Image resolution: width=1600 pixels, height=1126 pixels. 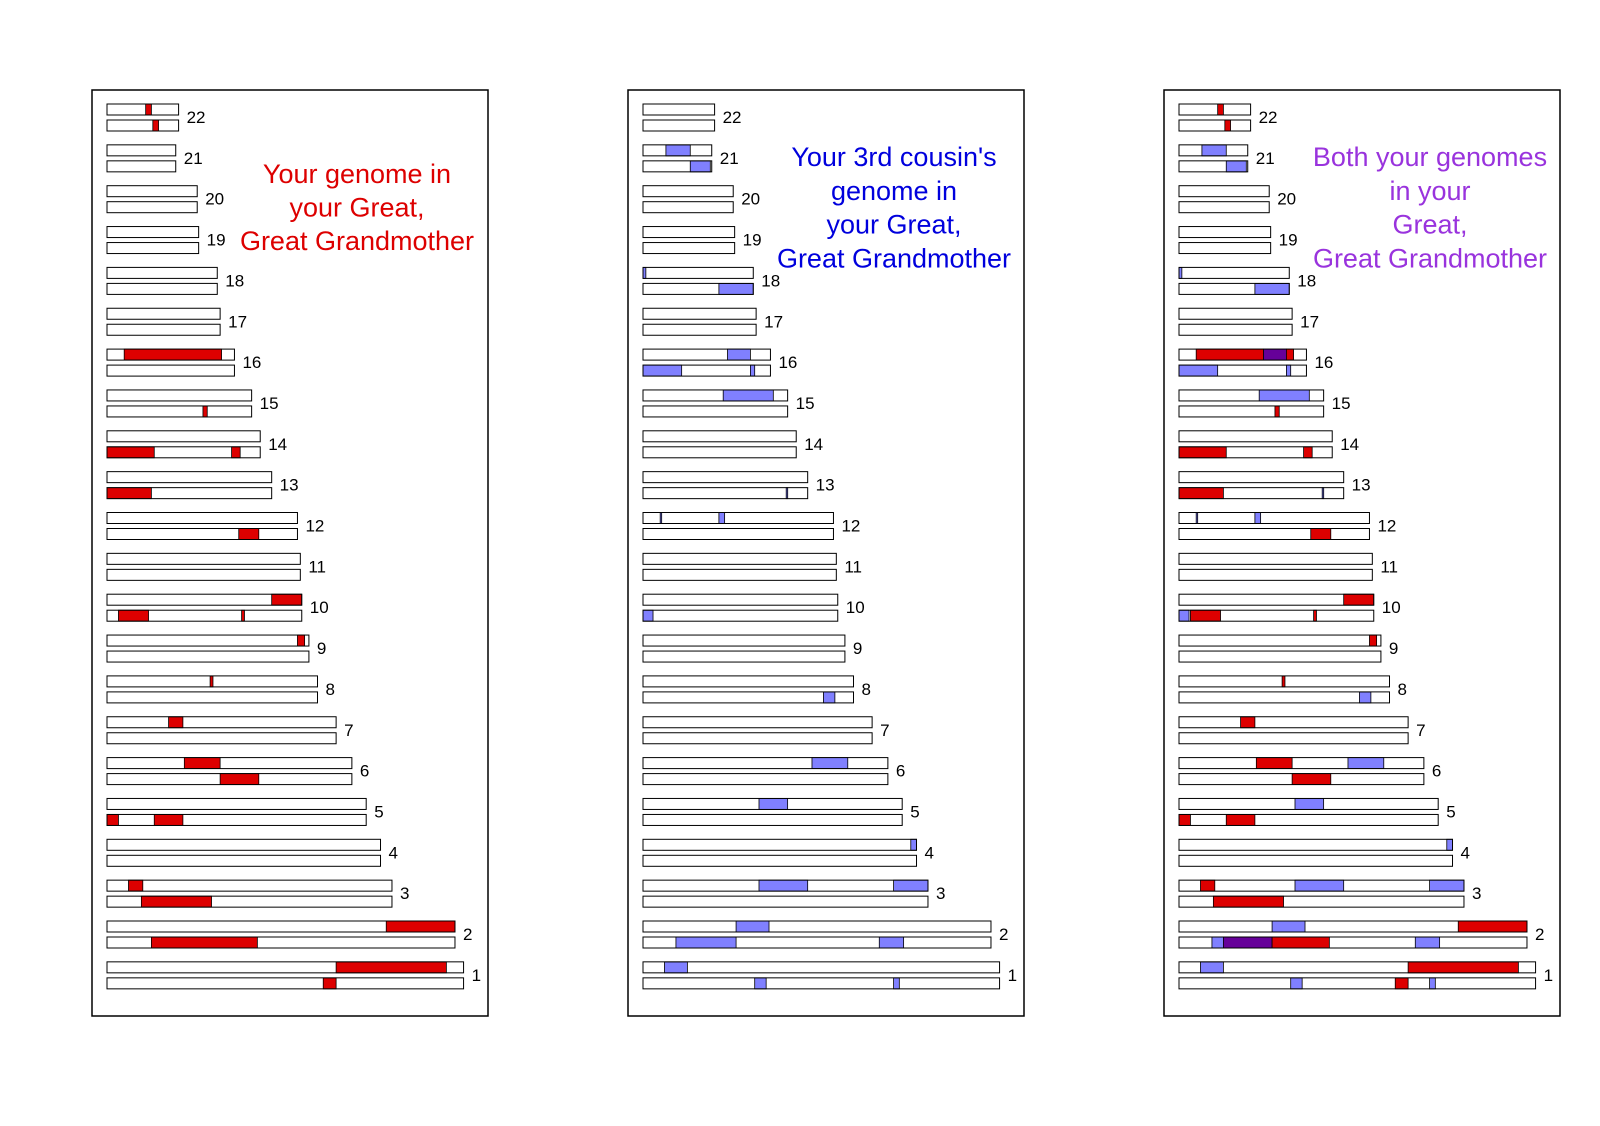 I want to click on segment-purple, so click(x=1275, y=354).